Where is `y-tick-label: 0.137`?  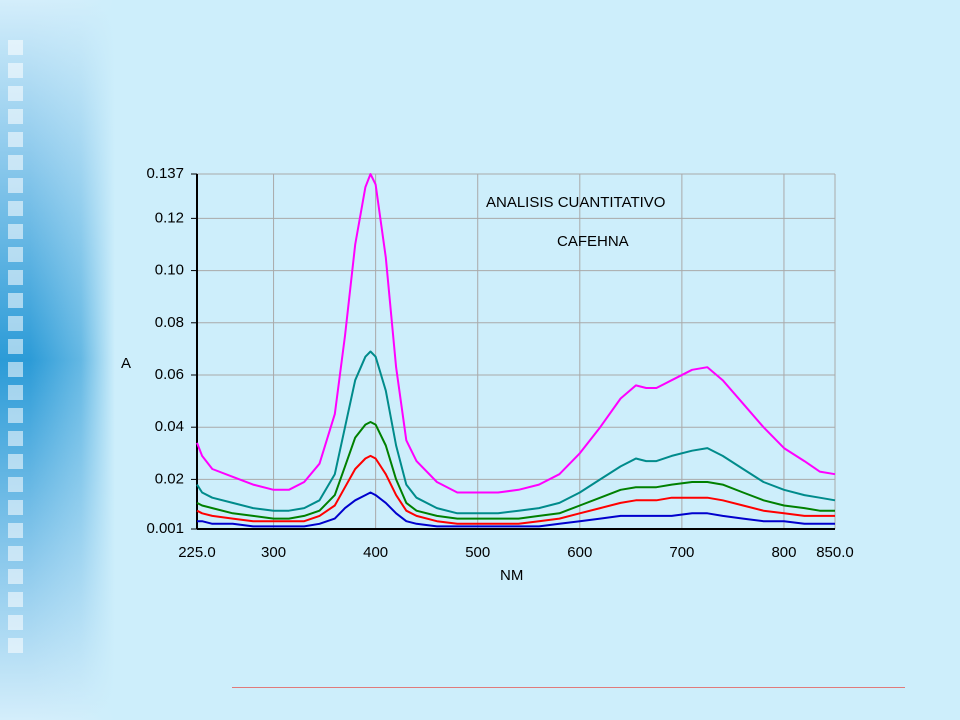 y-tick-label: 0.137 is located at coordinates (165, 173).